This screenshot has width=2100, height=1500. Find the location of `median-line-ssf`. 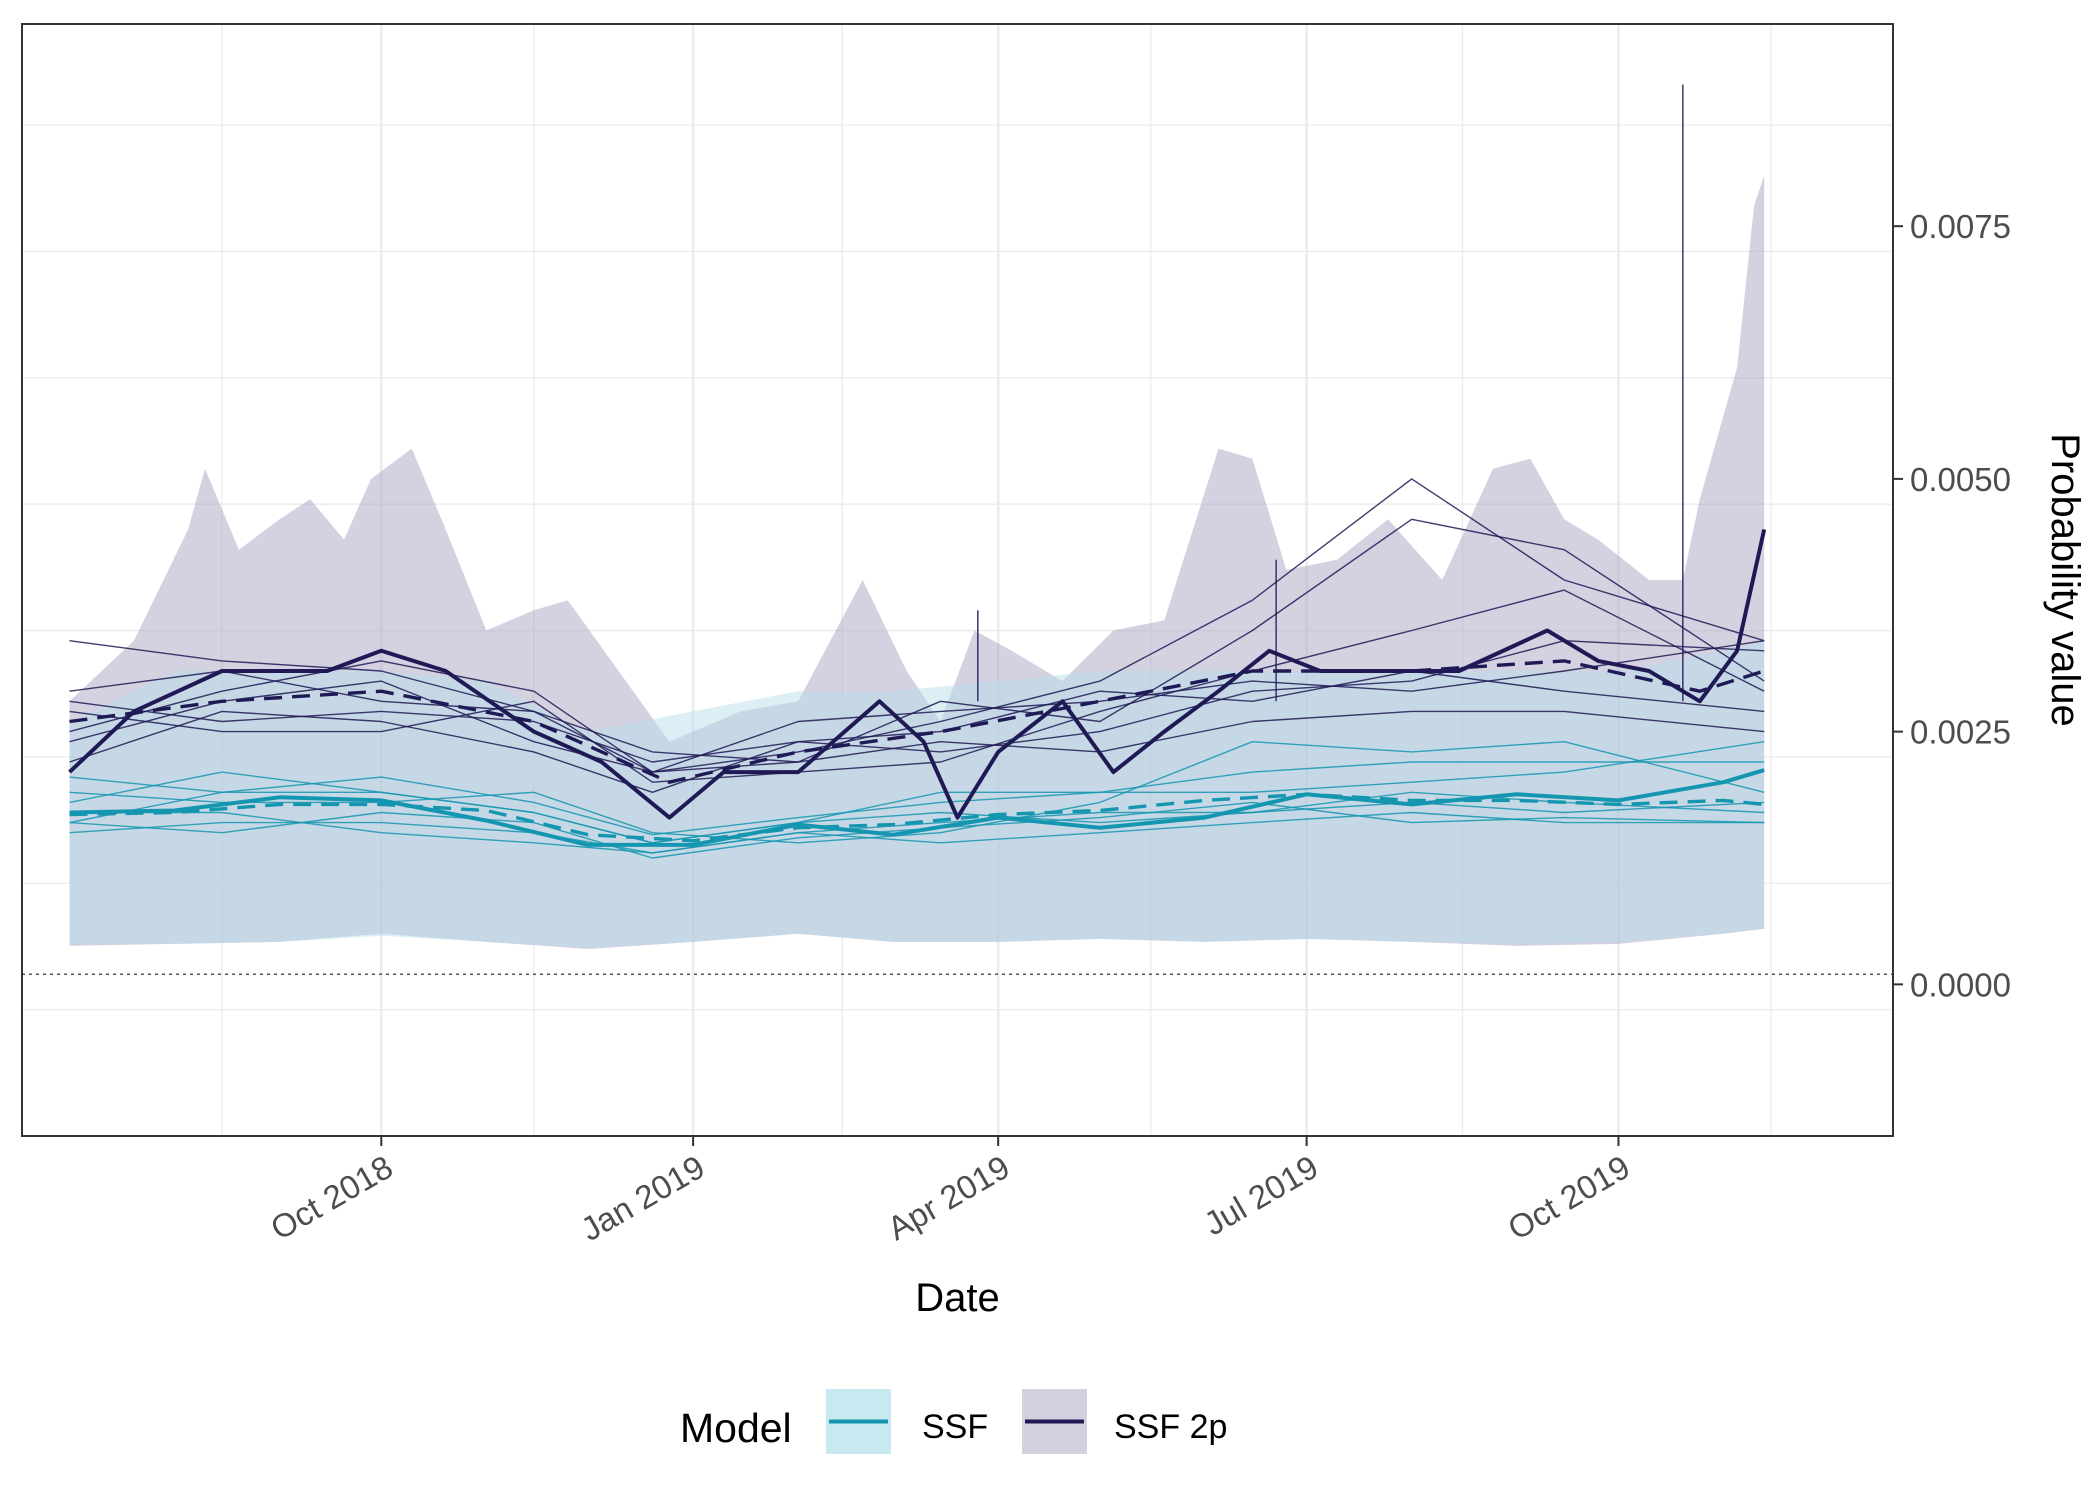

median-line-ssf is located at coordinates (917, 807).